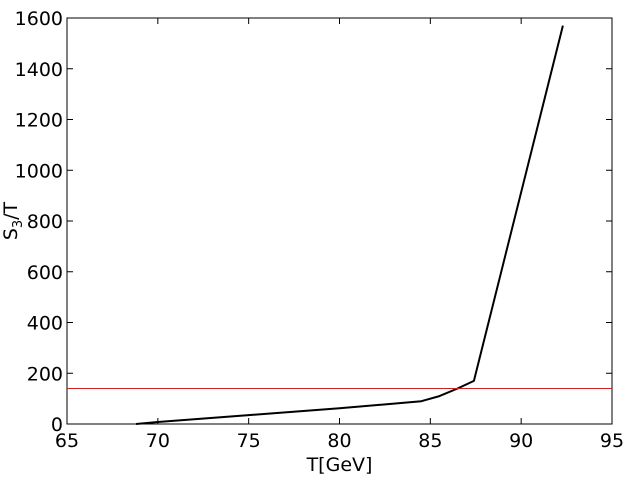 This screenshot has height=480, width=640. Describe the element at coordinates (18, 224) in the screenshot. I see `y-axis-label-sub: 3` at that location.